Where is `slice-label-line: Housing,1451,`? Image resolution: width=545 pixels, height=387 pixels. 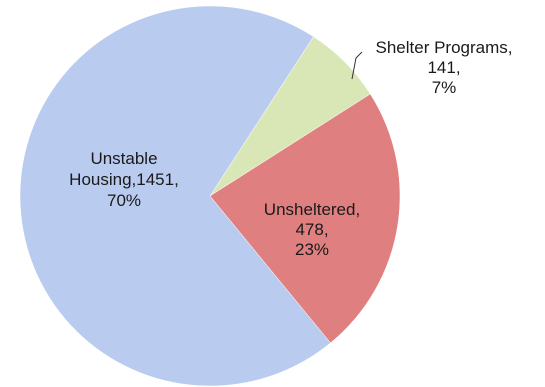
slice-label-line: Housing,1451, is located at coordinates (124, 179).